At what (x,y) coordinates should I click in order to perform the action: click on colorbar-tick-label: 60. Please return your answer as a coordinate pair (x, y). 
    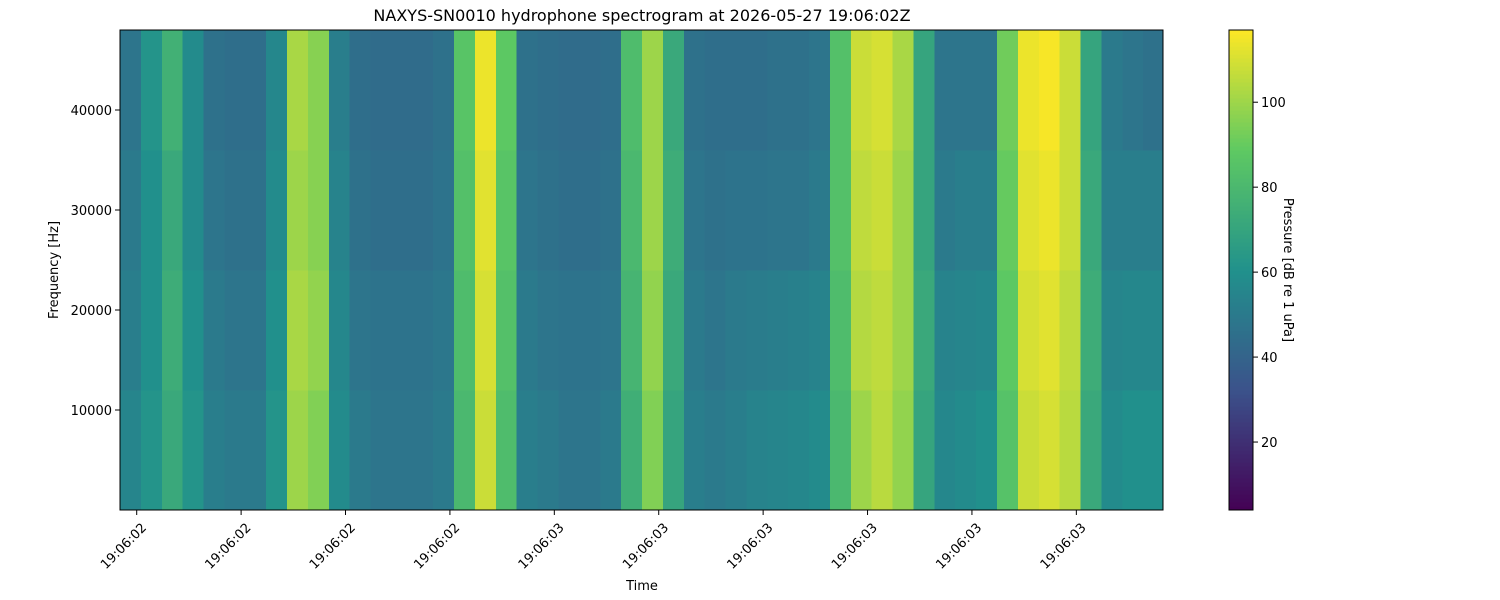
    Looking at the image, I should click on (1269, 273).